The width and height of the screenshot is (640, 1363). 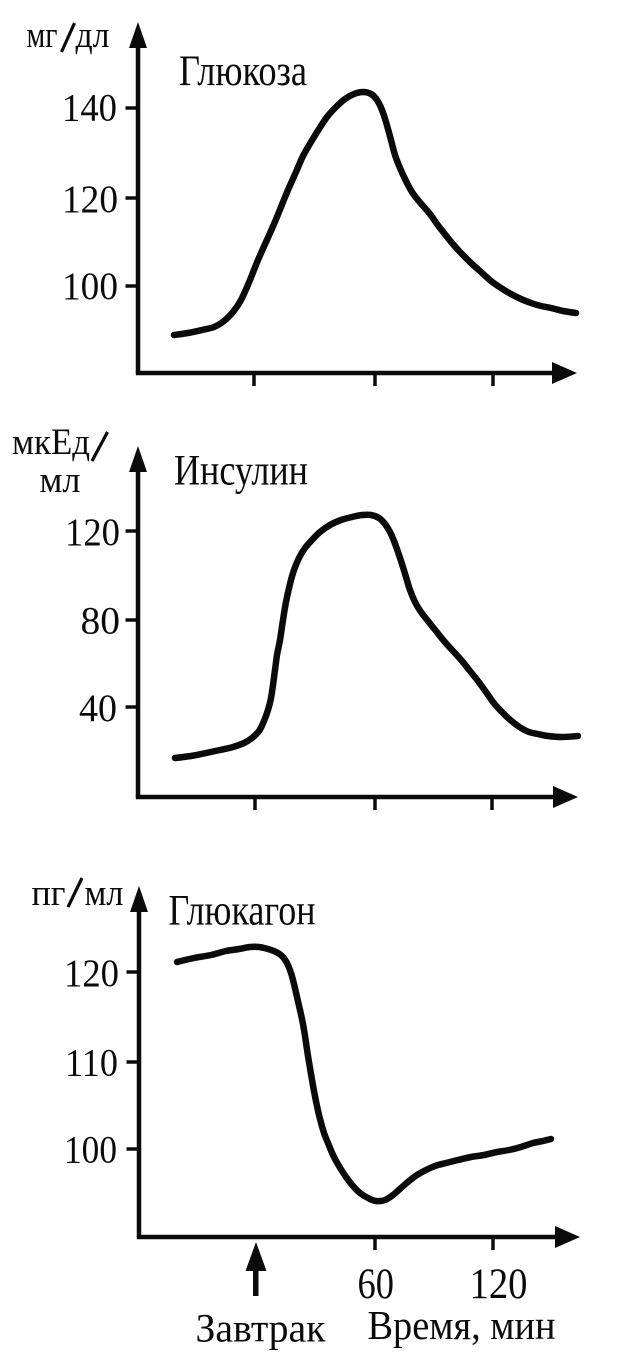 What do you see at coordinates (462, 1325) in the screenshot?
I see `svg-text: Время, мин` at bounding box center [462, 1325].